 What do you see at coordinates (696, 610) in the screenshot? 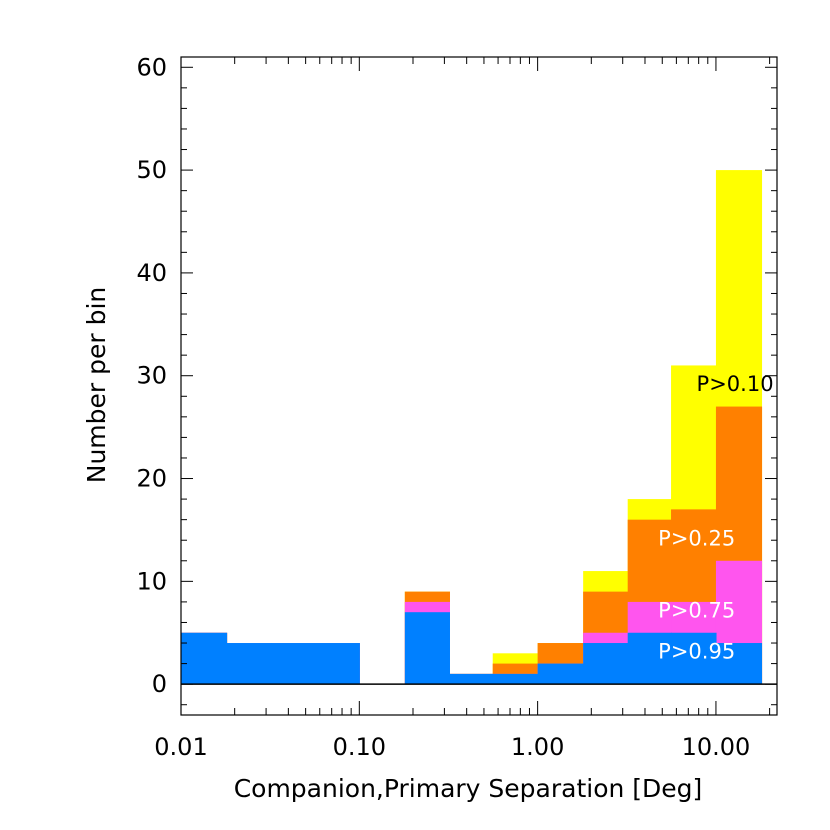
I see `annotation-P075: P>0.75` at bounding box center [696, 610].